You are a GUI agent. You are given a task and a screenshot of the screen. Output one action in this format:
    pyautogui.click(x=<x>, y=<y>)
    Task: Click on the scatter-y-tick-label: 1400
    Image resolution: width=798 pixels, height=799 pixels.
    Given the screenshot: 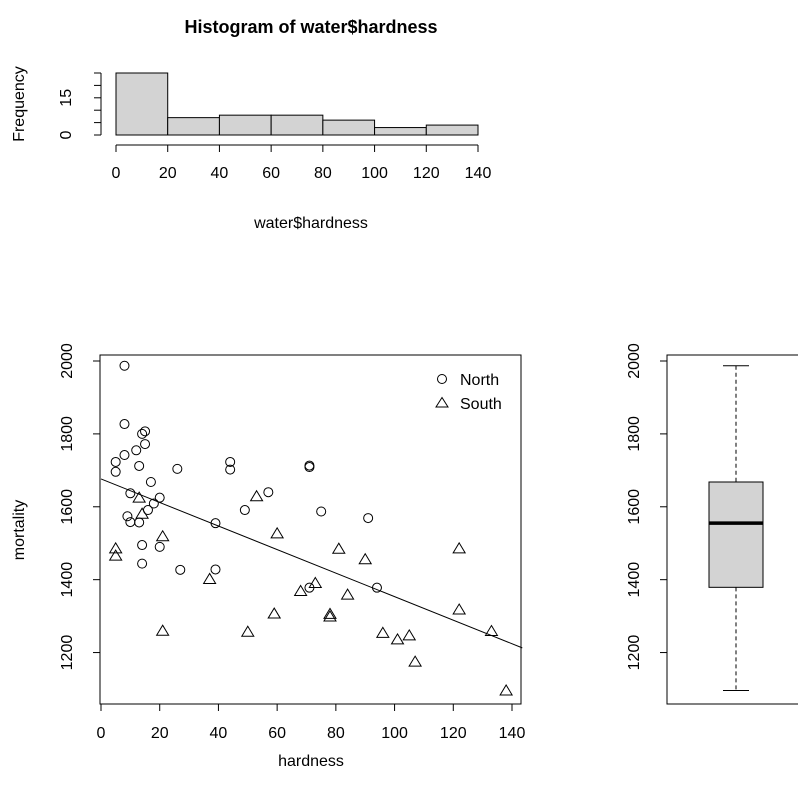 What is the action you would take?
    pyautogui.click(x=67, y=580)
    